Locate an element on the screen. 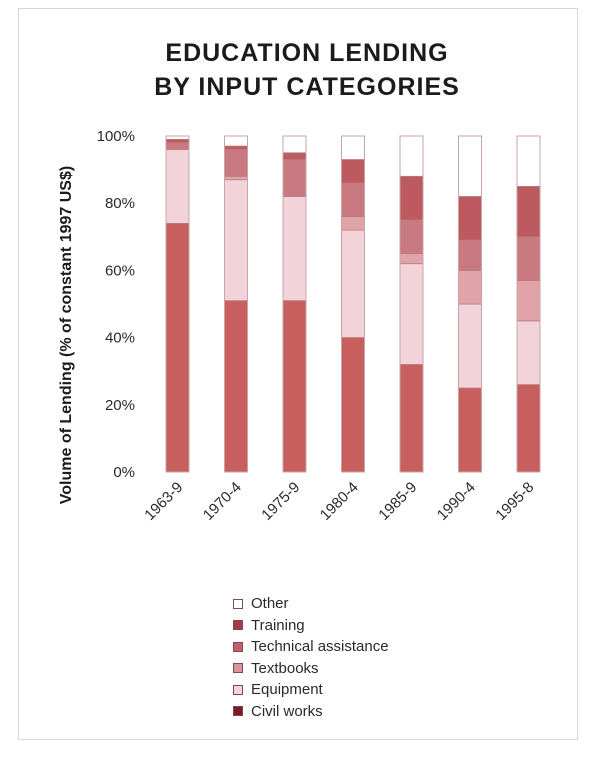 The image size is (589, 758). legend-label: Technical assistance is located at coordinates (320, 647).